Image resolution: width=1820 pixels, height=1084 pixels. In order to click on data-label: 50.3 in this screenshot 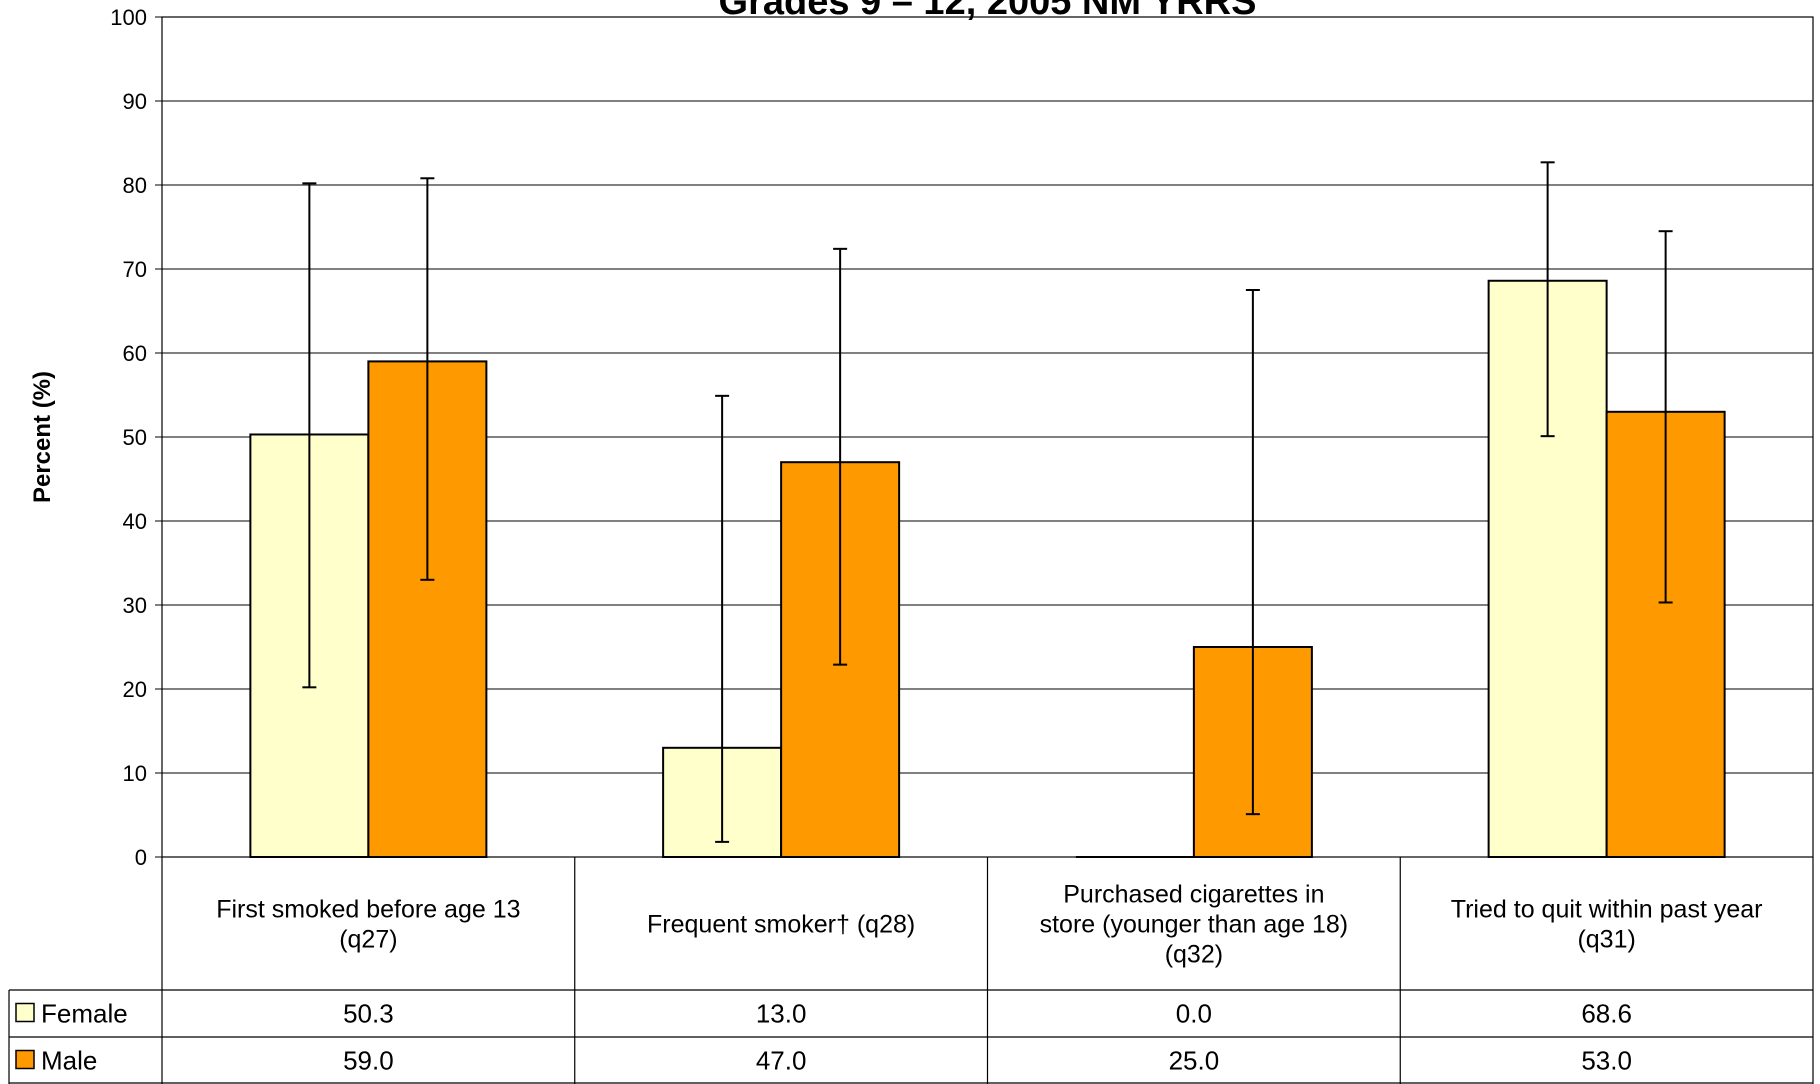, I will do `click(368, 1014)`.